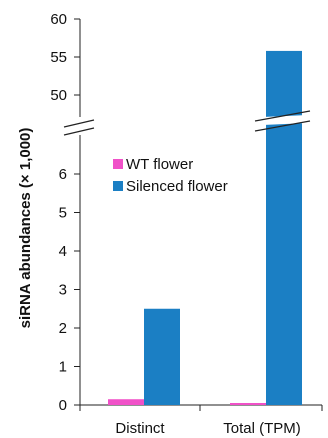 This screenshot has width=328, height=438. I want to click on y-tick-label-50: 50, so click(58, 95).